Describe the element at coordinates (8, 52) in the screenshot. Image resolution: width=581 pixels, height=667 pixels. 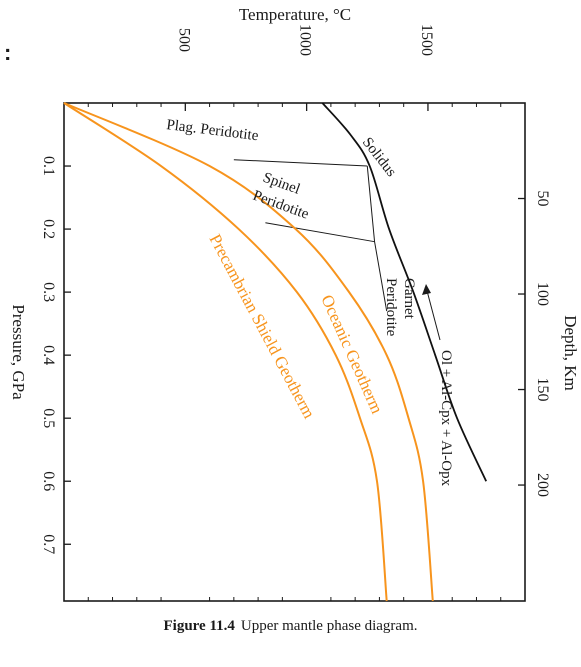
I see `stray-mark: :` at that location.